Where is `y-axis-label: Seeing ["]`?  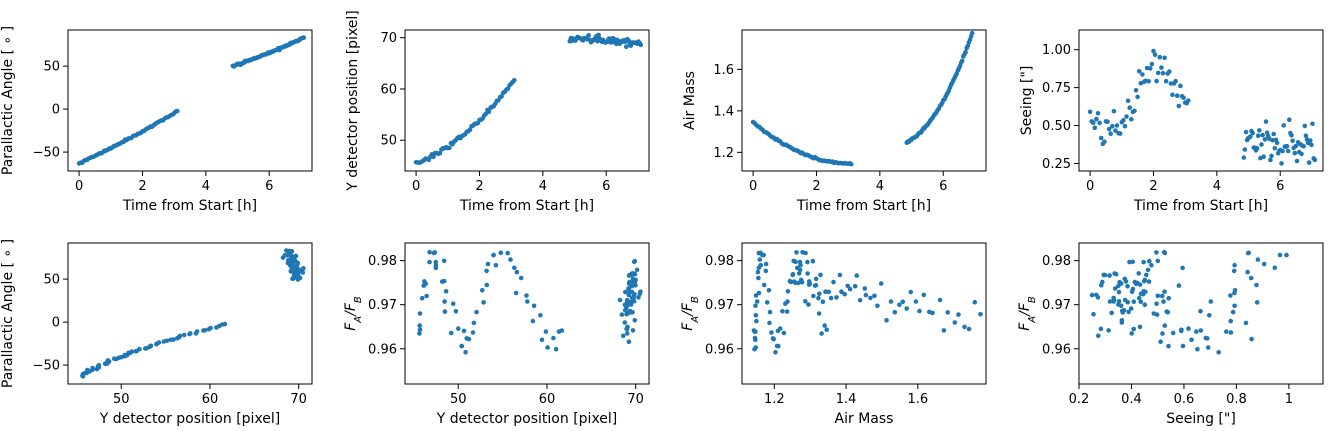 y-axis-label: Seeing ["] is located at coordinates (1027, 101).